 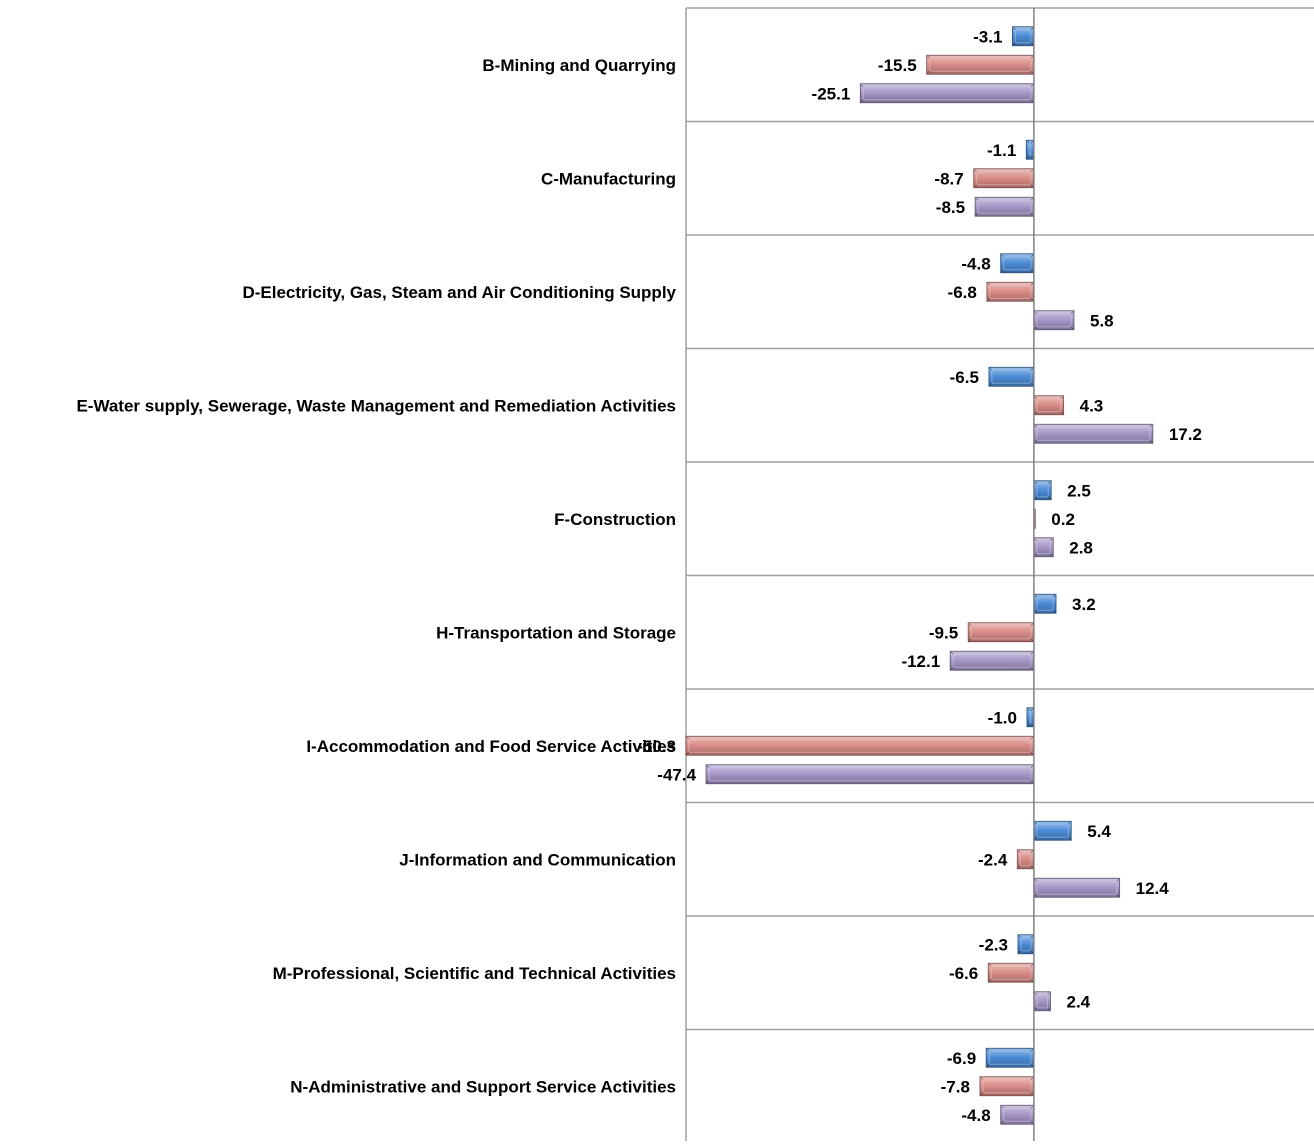 I want to click on data-label: -1.0, so click(x=1002, y=717).